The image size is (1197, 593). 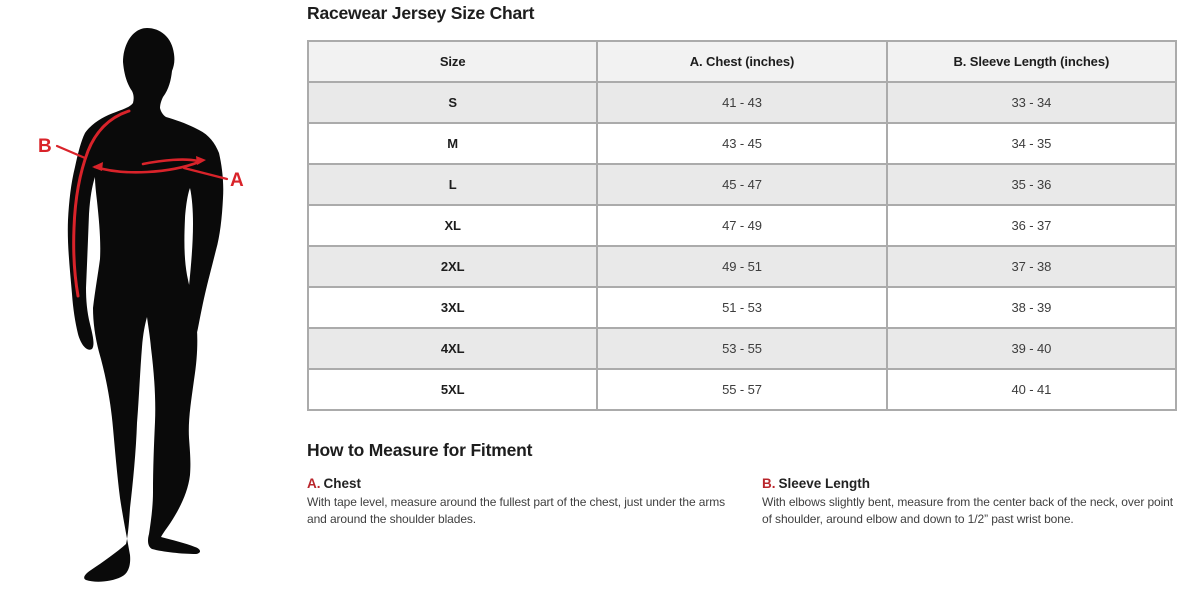 What do you see at coordinates (342, 483) in the screenshot?
I see `measure-chest-name: Chest` at bounding box center [342, 483].